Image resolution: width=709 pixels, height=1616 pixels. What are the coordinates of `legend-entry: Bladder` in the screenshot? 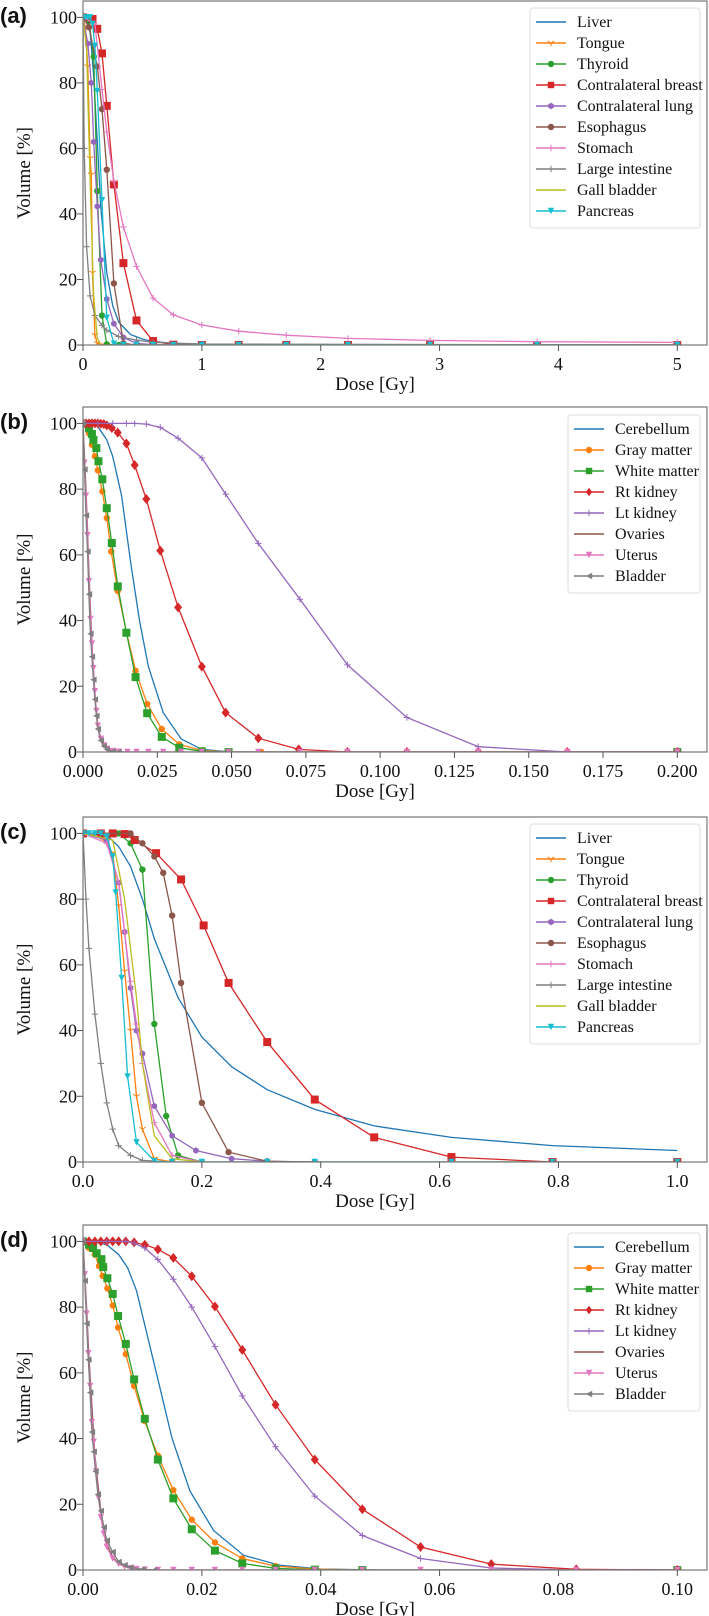 It's located at (620, 576).